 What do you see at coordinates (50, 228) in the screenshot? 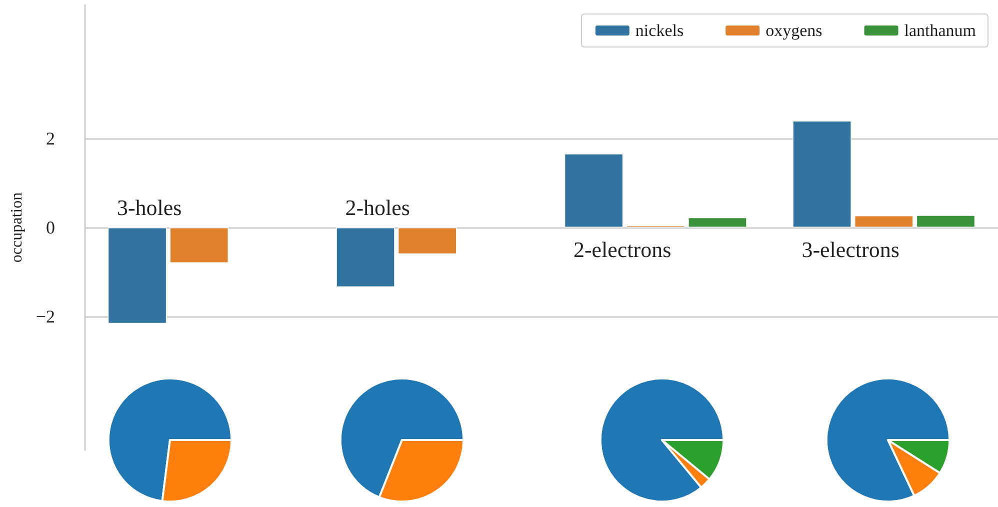
I see `y-tick-label: 0` at bounding box center [50, 228].